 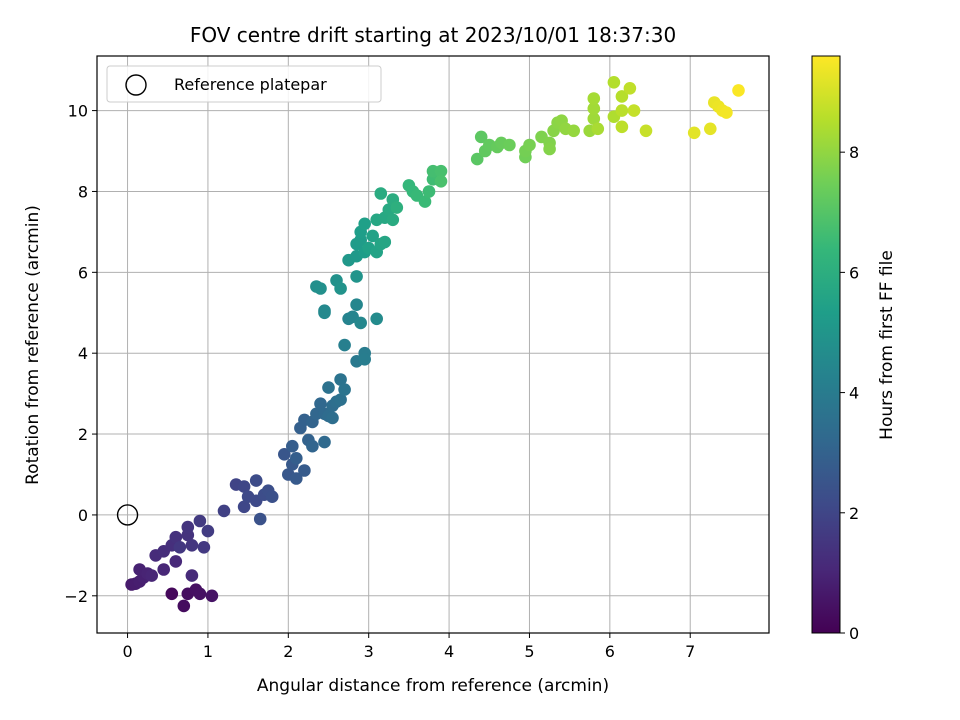 I want to click on x-tick-label: 7, so click(x=690, y=651).